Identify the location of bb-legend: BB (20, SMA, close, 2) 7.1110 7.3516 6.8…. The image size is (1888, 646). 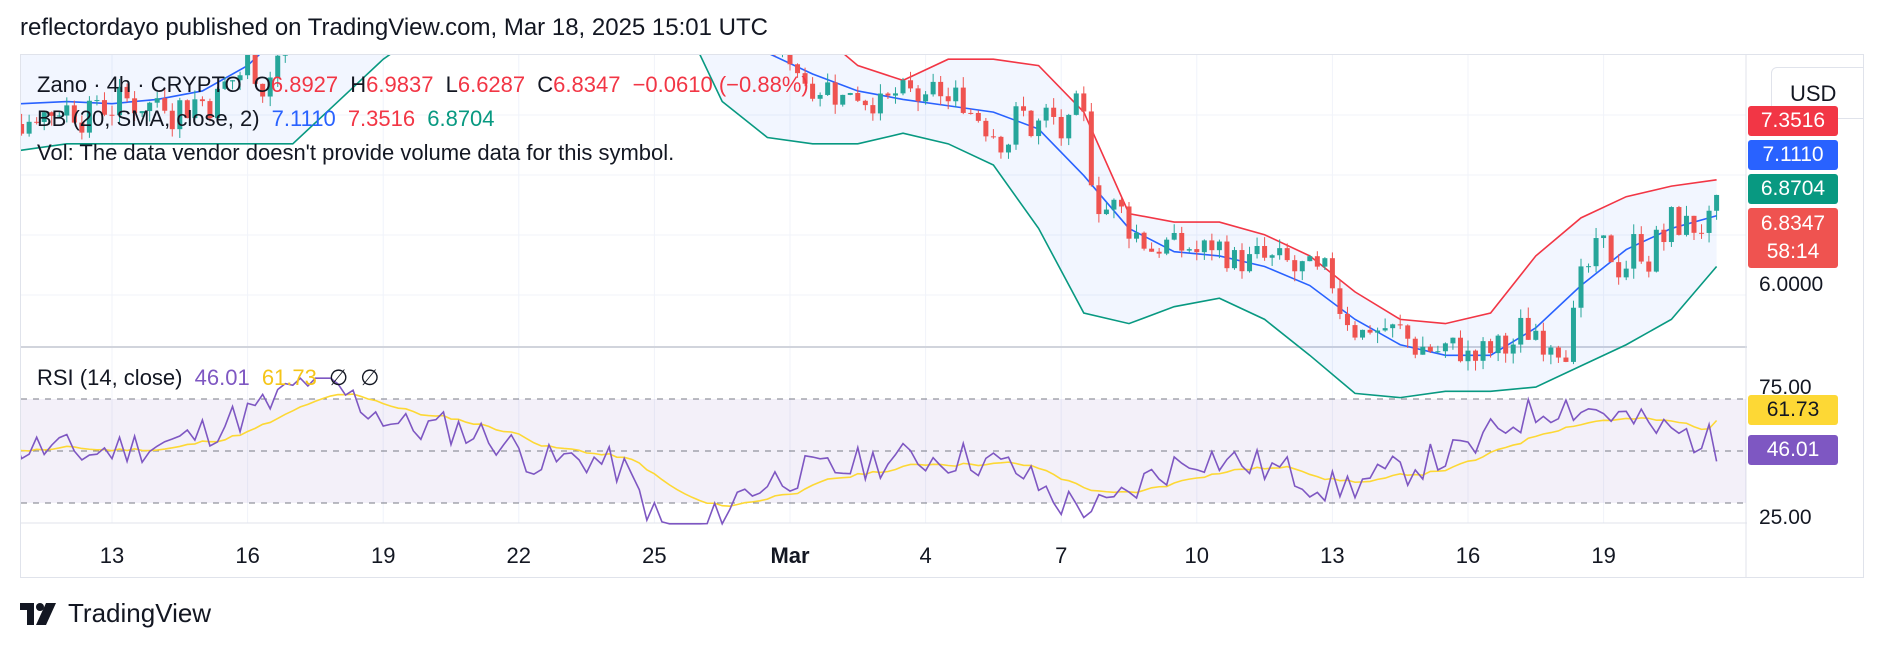
(269, 119).